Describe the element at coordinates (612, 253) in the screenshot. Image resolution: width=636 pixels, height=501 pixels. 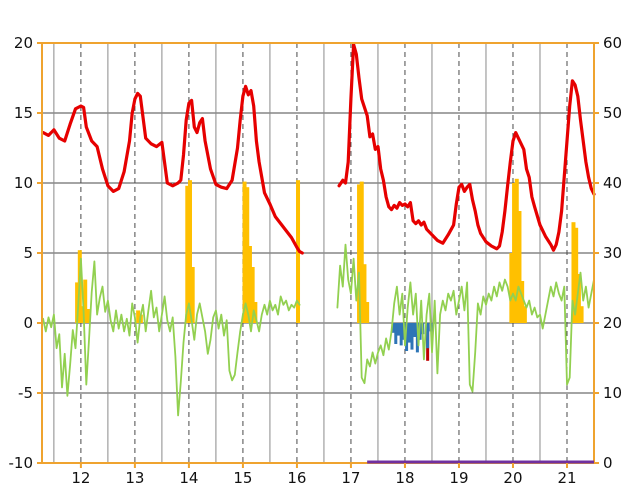
I see `right-y-tick-label: 30` at that location.